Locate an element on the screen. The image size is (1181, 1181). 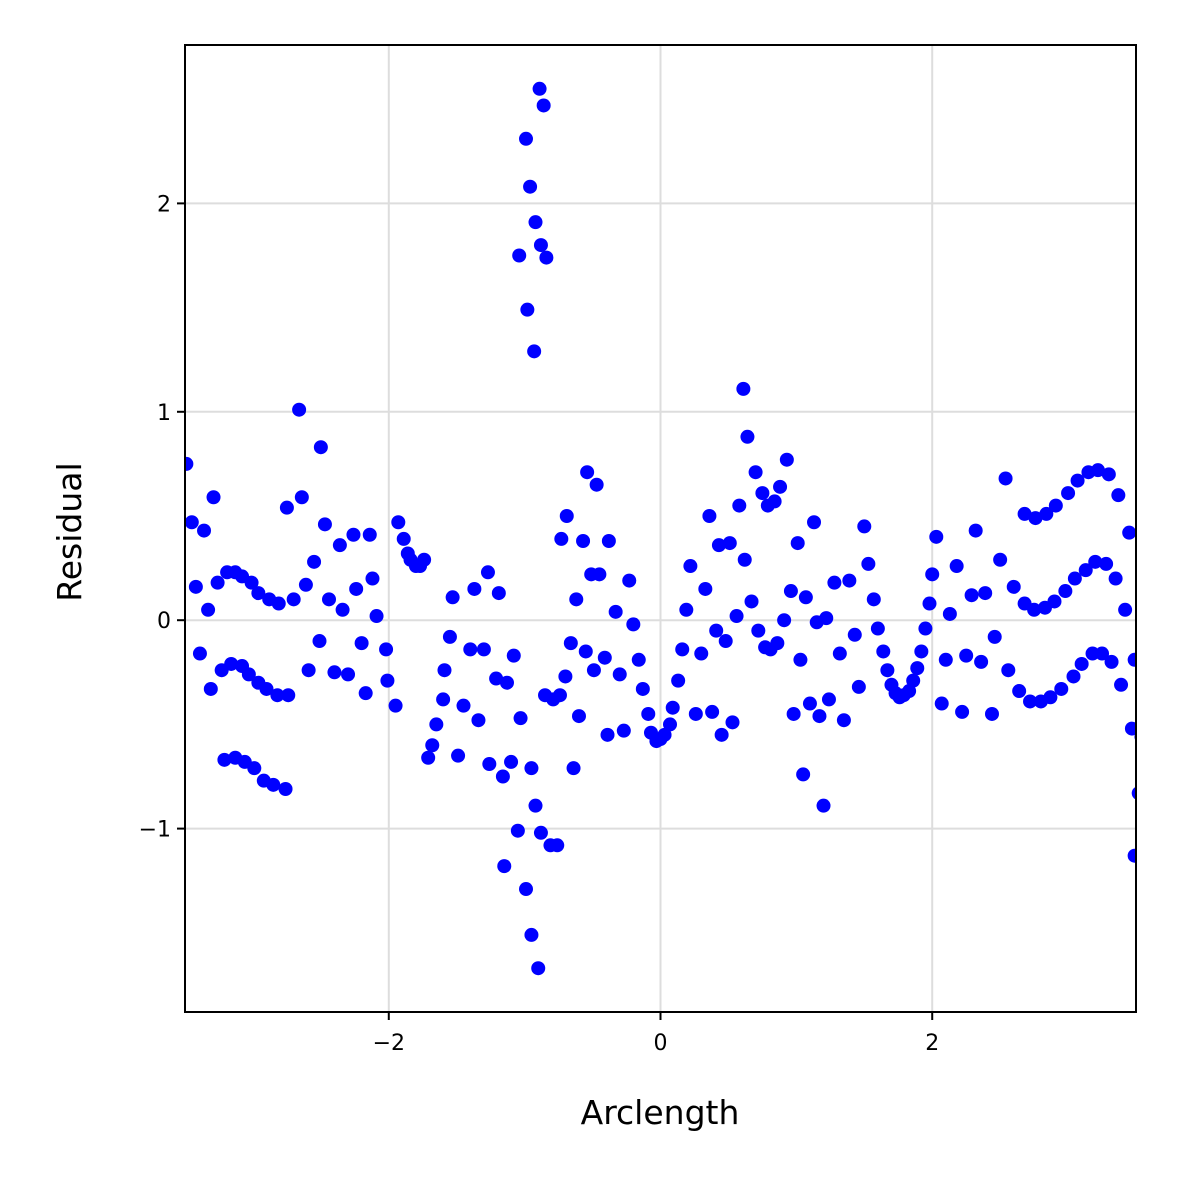
x-tick-label: 2 is located at coordinates (932, 1043).